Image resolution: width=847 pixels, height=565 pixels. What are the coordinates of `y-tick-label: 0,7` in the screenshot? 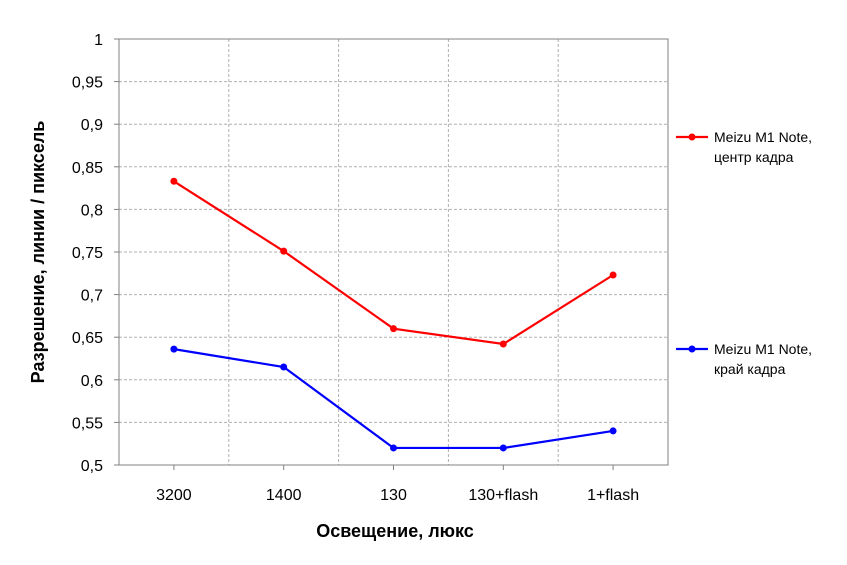 It's located at (92, 296).